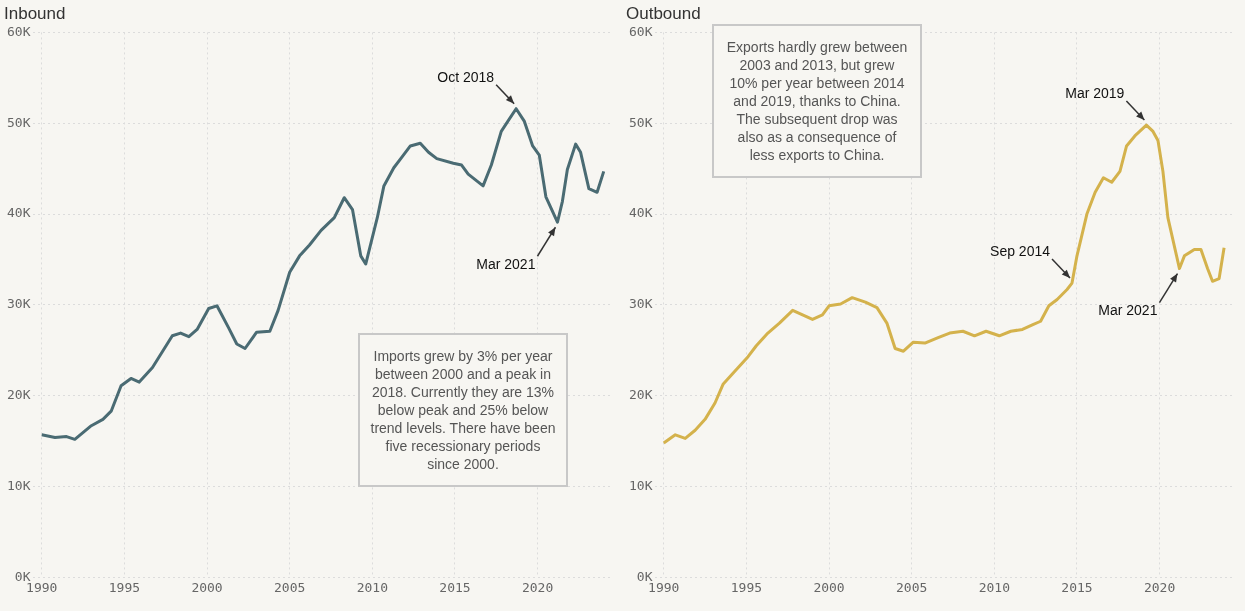 This screenshot has height=611, width=1245. I want to click on annotation: Mar 2019, so click(1095, 92).